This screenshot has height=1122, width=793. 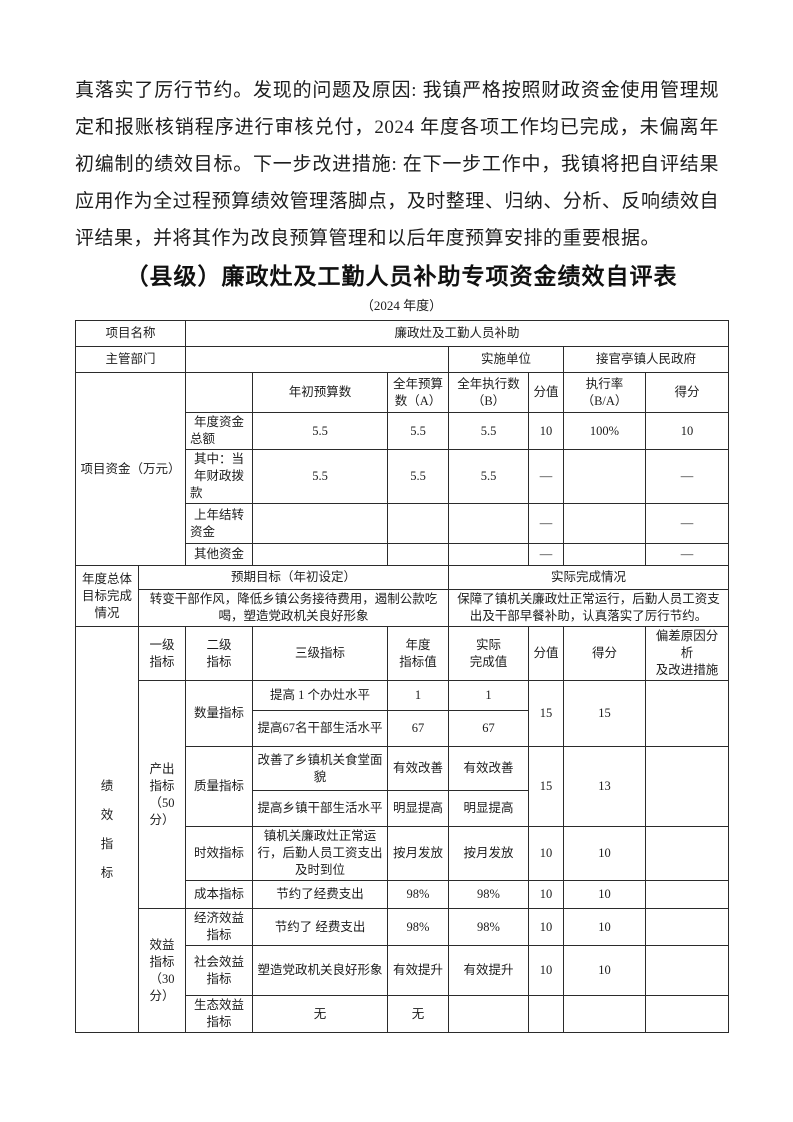 I want to click on social-deviation, so click(x=687, y=970).